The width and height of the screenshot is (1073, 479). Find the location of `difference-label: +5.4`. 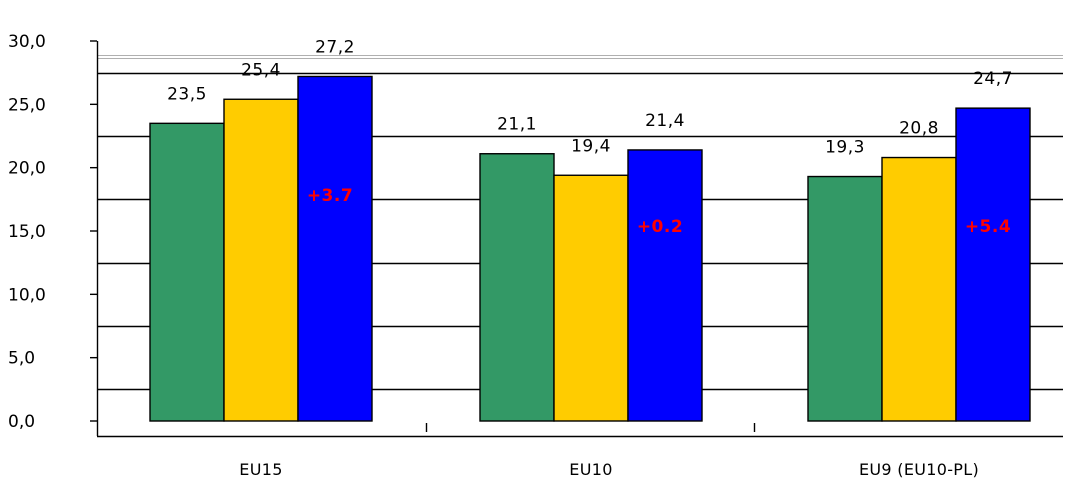

difference-label: +5.4 is located at coordinates (988, 227).